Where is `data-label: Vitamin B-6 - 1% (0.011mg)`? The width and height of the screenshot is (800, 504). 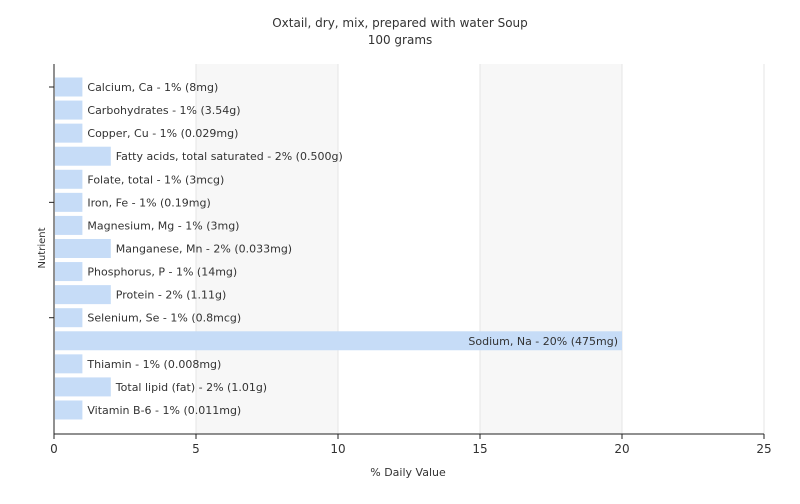 data-label: Vitamin B-6 - 1% (0.011mg) is located at coordinates (164, 410).